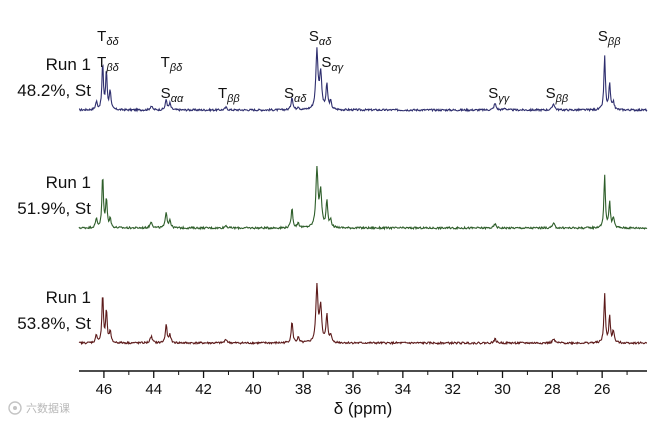 The image size is (662, 423). I want to click on run-label-2-line-1: Run 1, so click(68, 182).